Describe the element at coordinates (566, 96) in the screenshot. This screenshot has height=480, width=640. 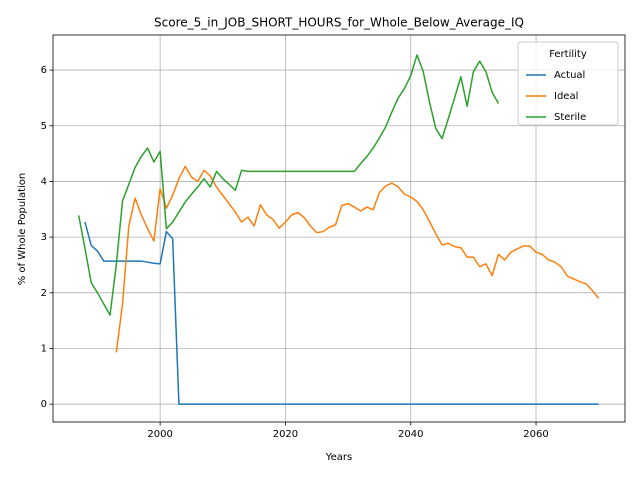
I see `legend-label: Ideal` at that location.